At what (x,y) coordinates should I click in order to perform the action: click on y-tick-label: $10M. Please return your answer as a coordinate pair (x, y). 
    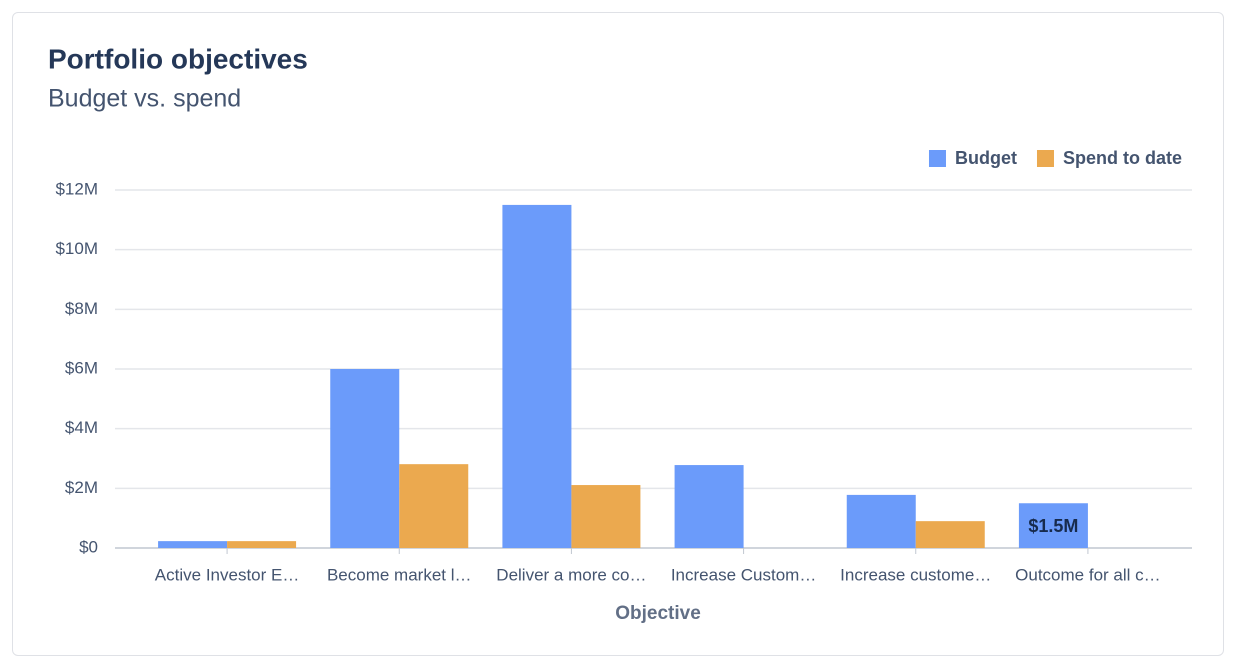
    Looking at the image, I should click on (76, 248).